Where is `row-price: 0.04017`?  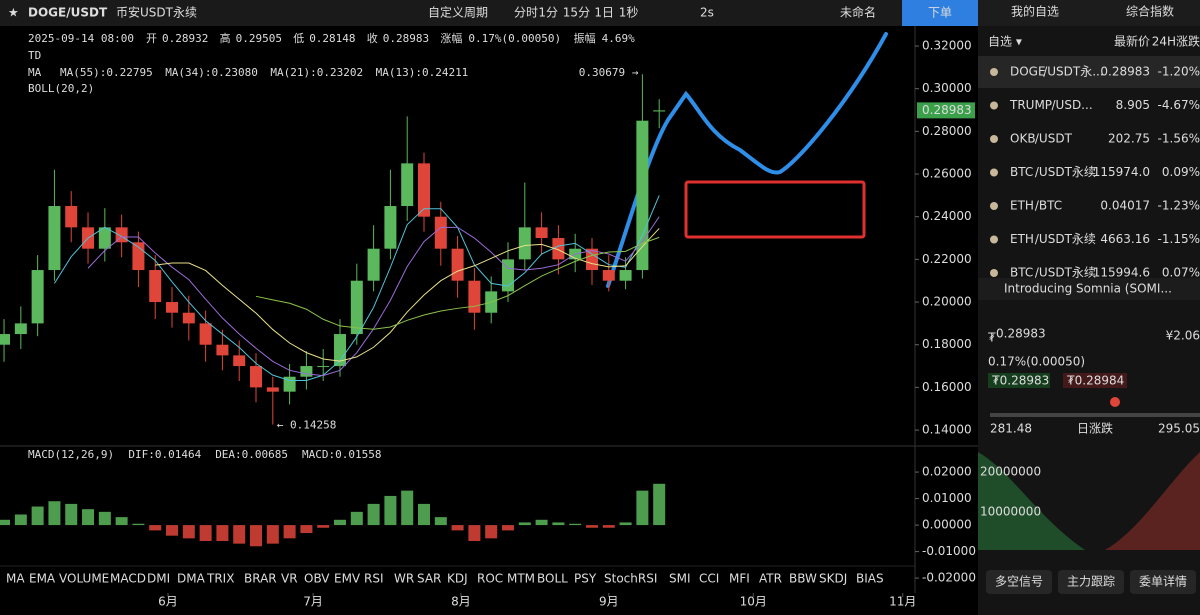 row-price: 0.04017 is located at coordinates (1125, 206).